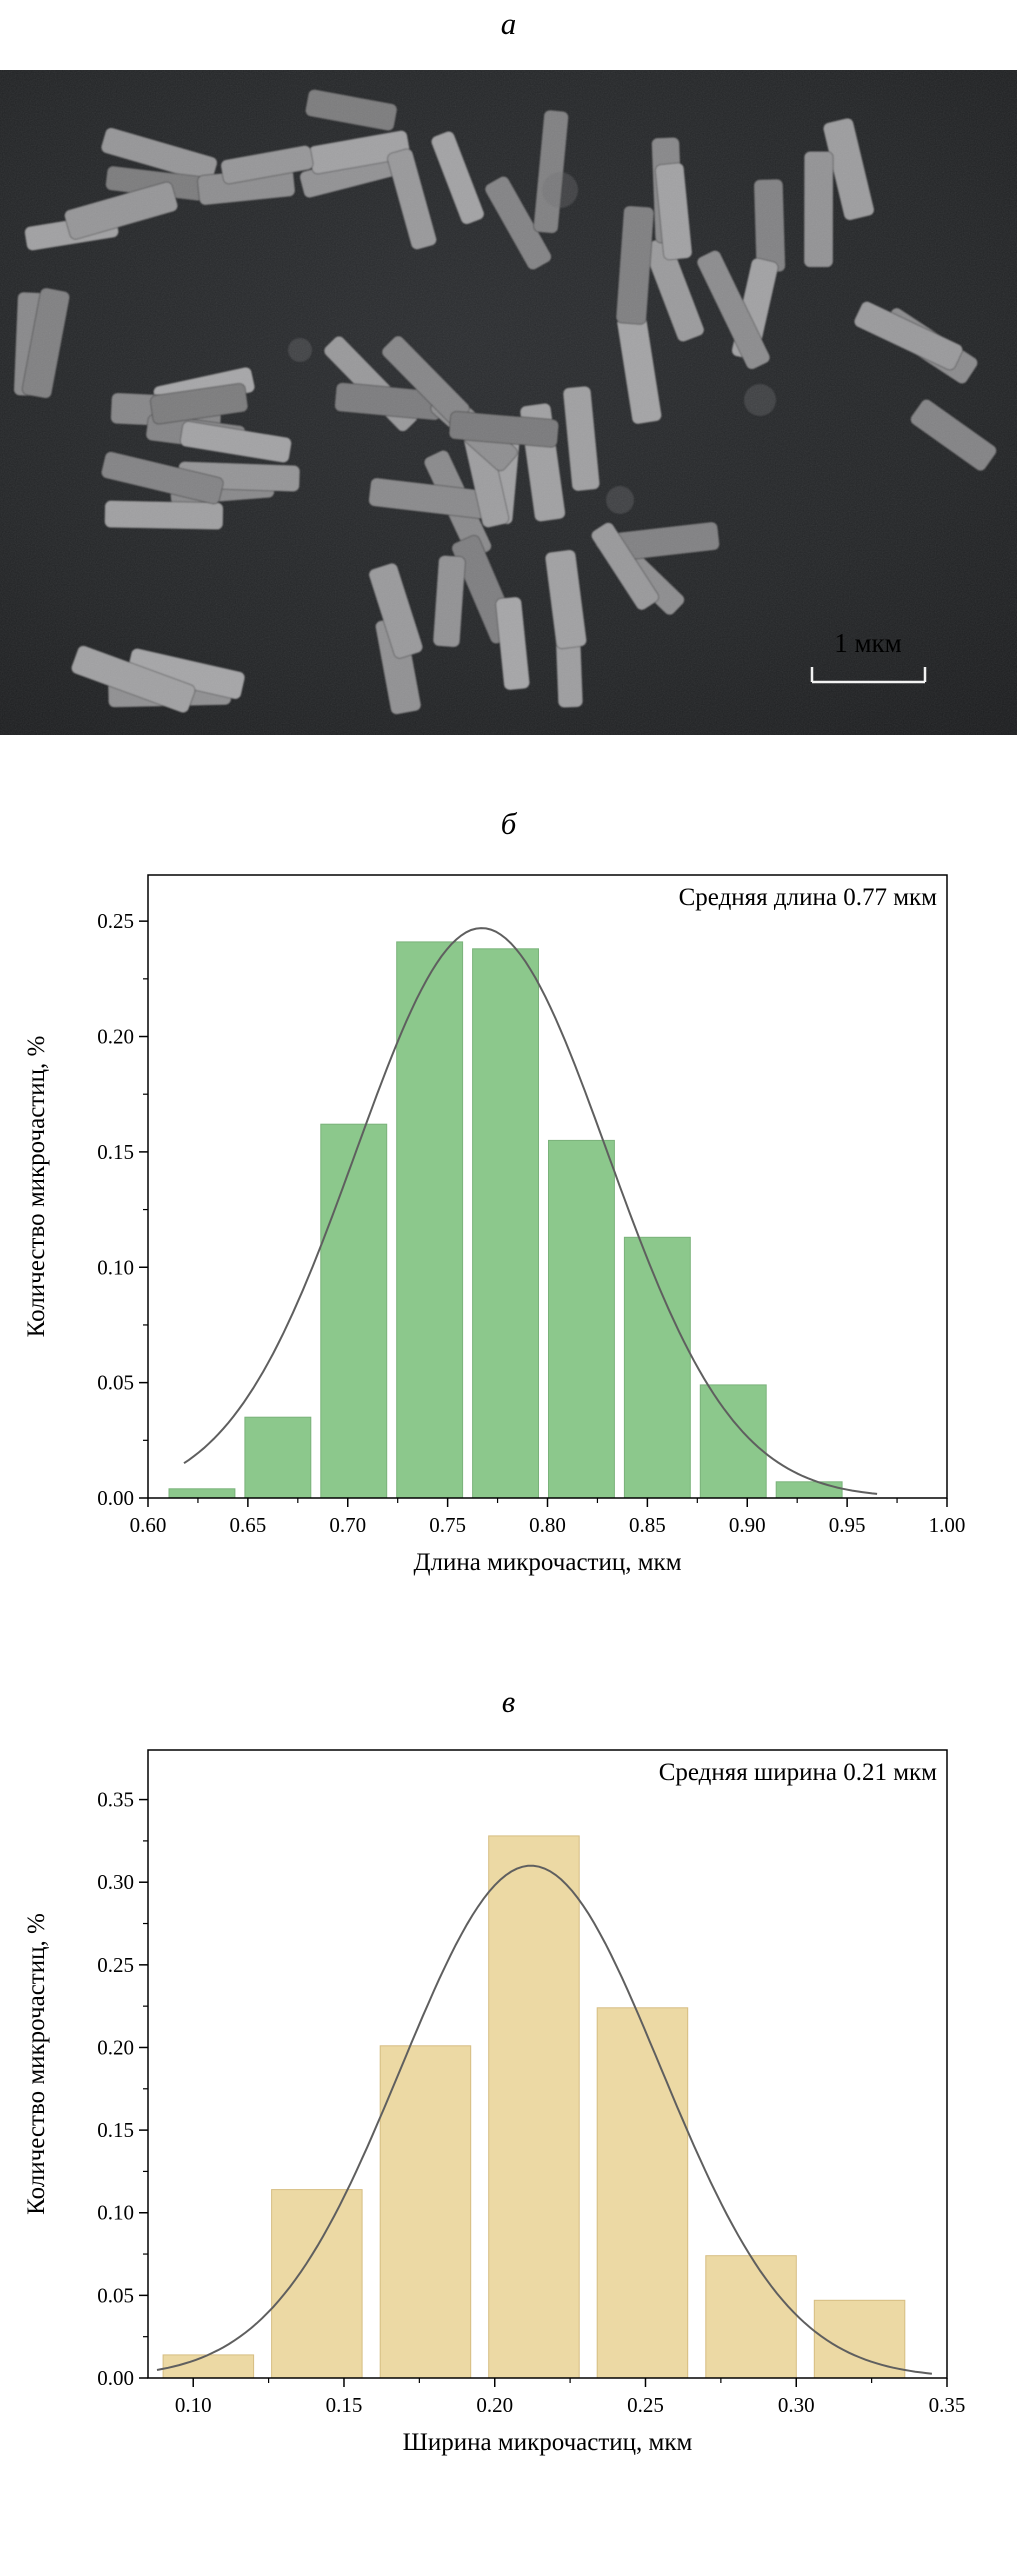 The width and height of the screenshot is (1017, 2564). What do you see at coordinates (447, 1525) in the screenshot?
I see `x-tick-label: 0.75` at bounding box center [447, 1525].